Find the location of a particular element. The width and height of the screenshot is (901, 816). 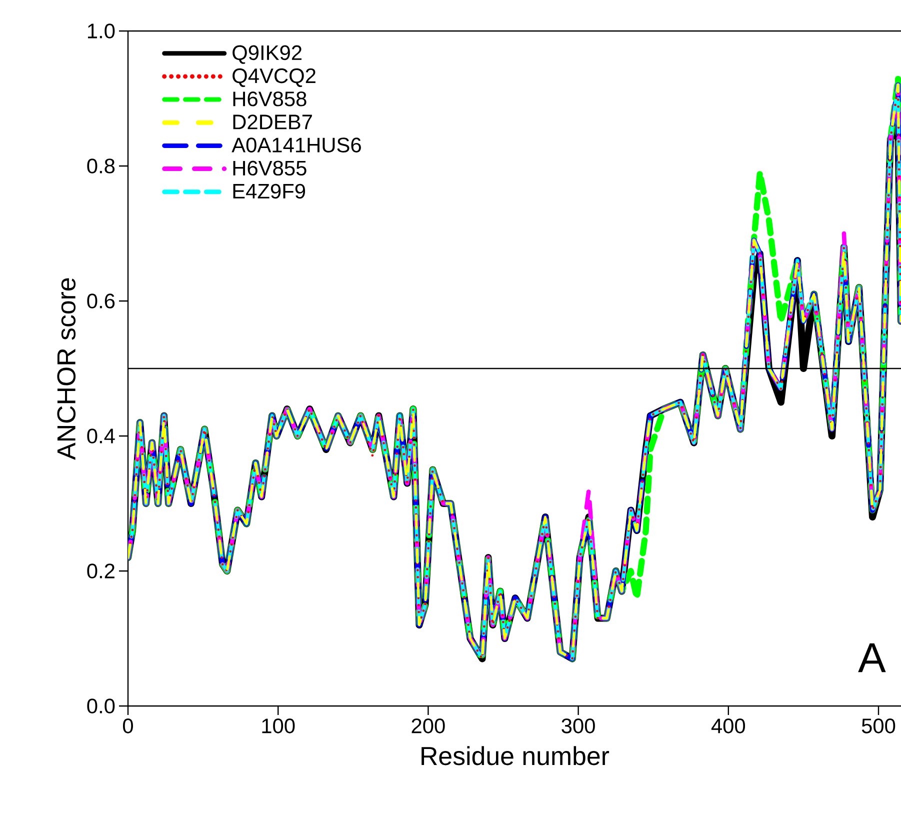

legend-label: D2DEB7 is located at coordinates (272, 122).